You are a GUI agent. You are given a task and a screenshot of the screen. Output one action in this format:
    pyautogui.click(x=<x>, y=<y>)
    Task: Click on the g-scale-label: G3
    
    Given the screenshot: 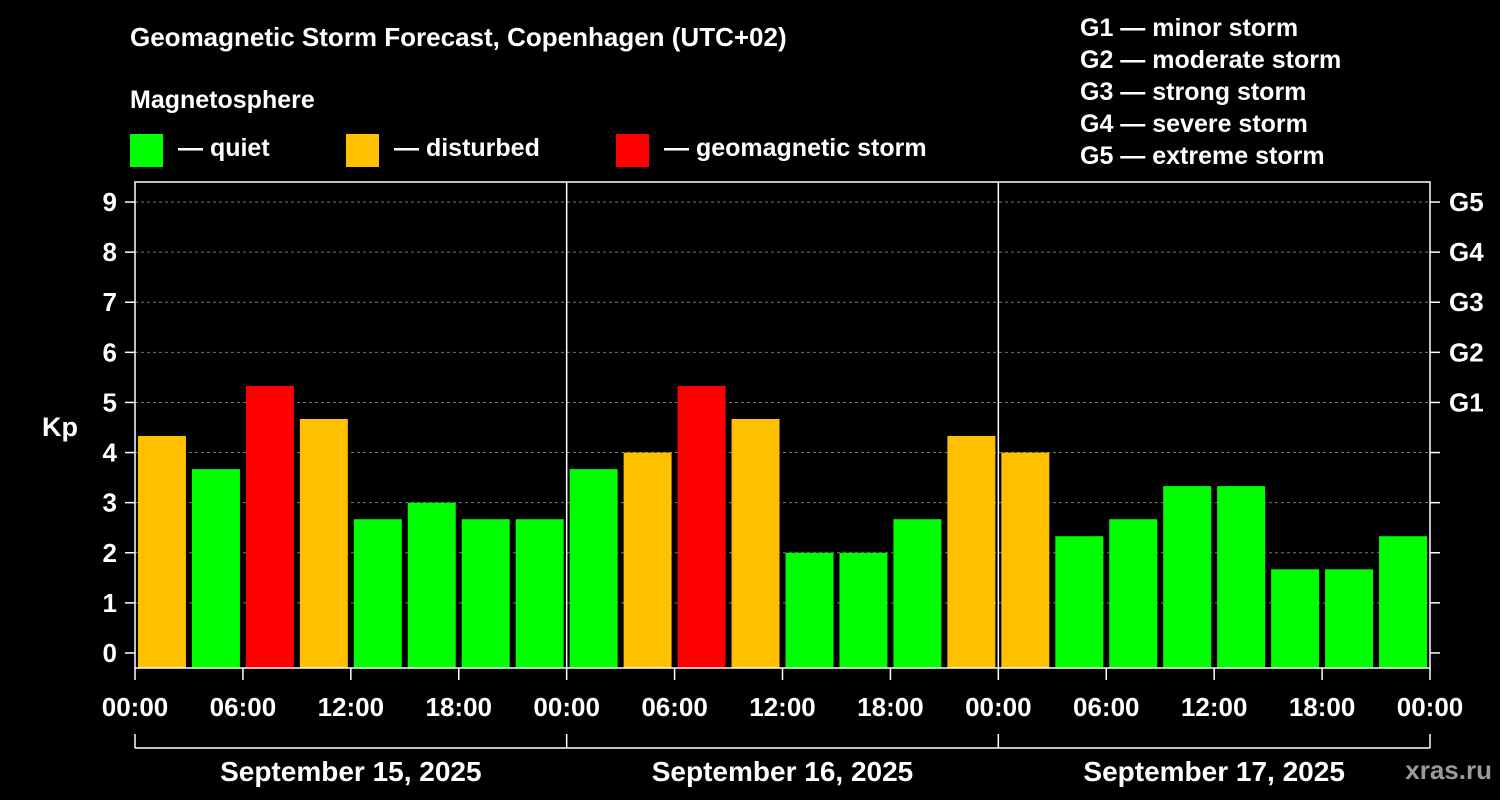 What is the action you would take?
    pyautogui.click(x=1466, y=302)
    